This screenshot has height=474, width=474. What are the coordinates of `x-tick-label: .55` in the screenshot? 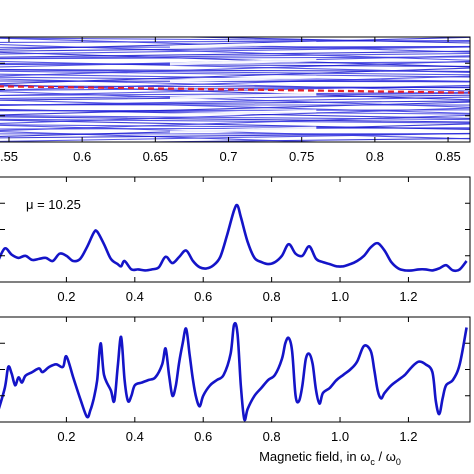 It's located at (9, 156).